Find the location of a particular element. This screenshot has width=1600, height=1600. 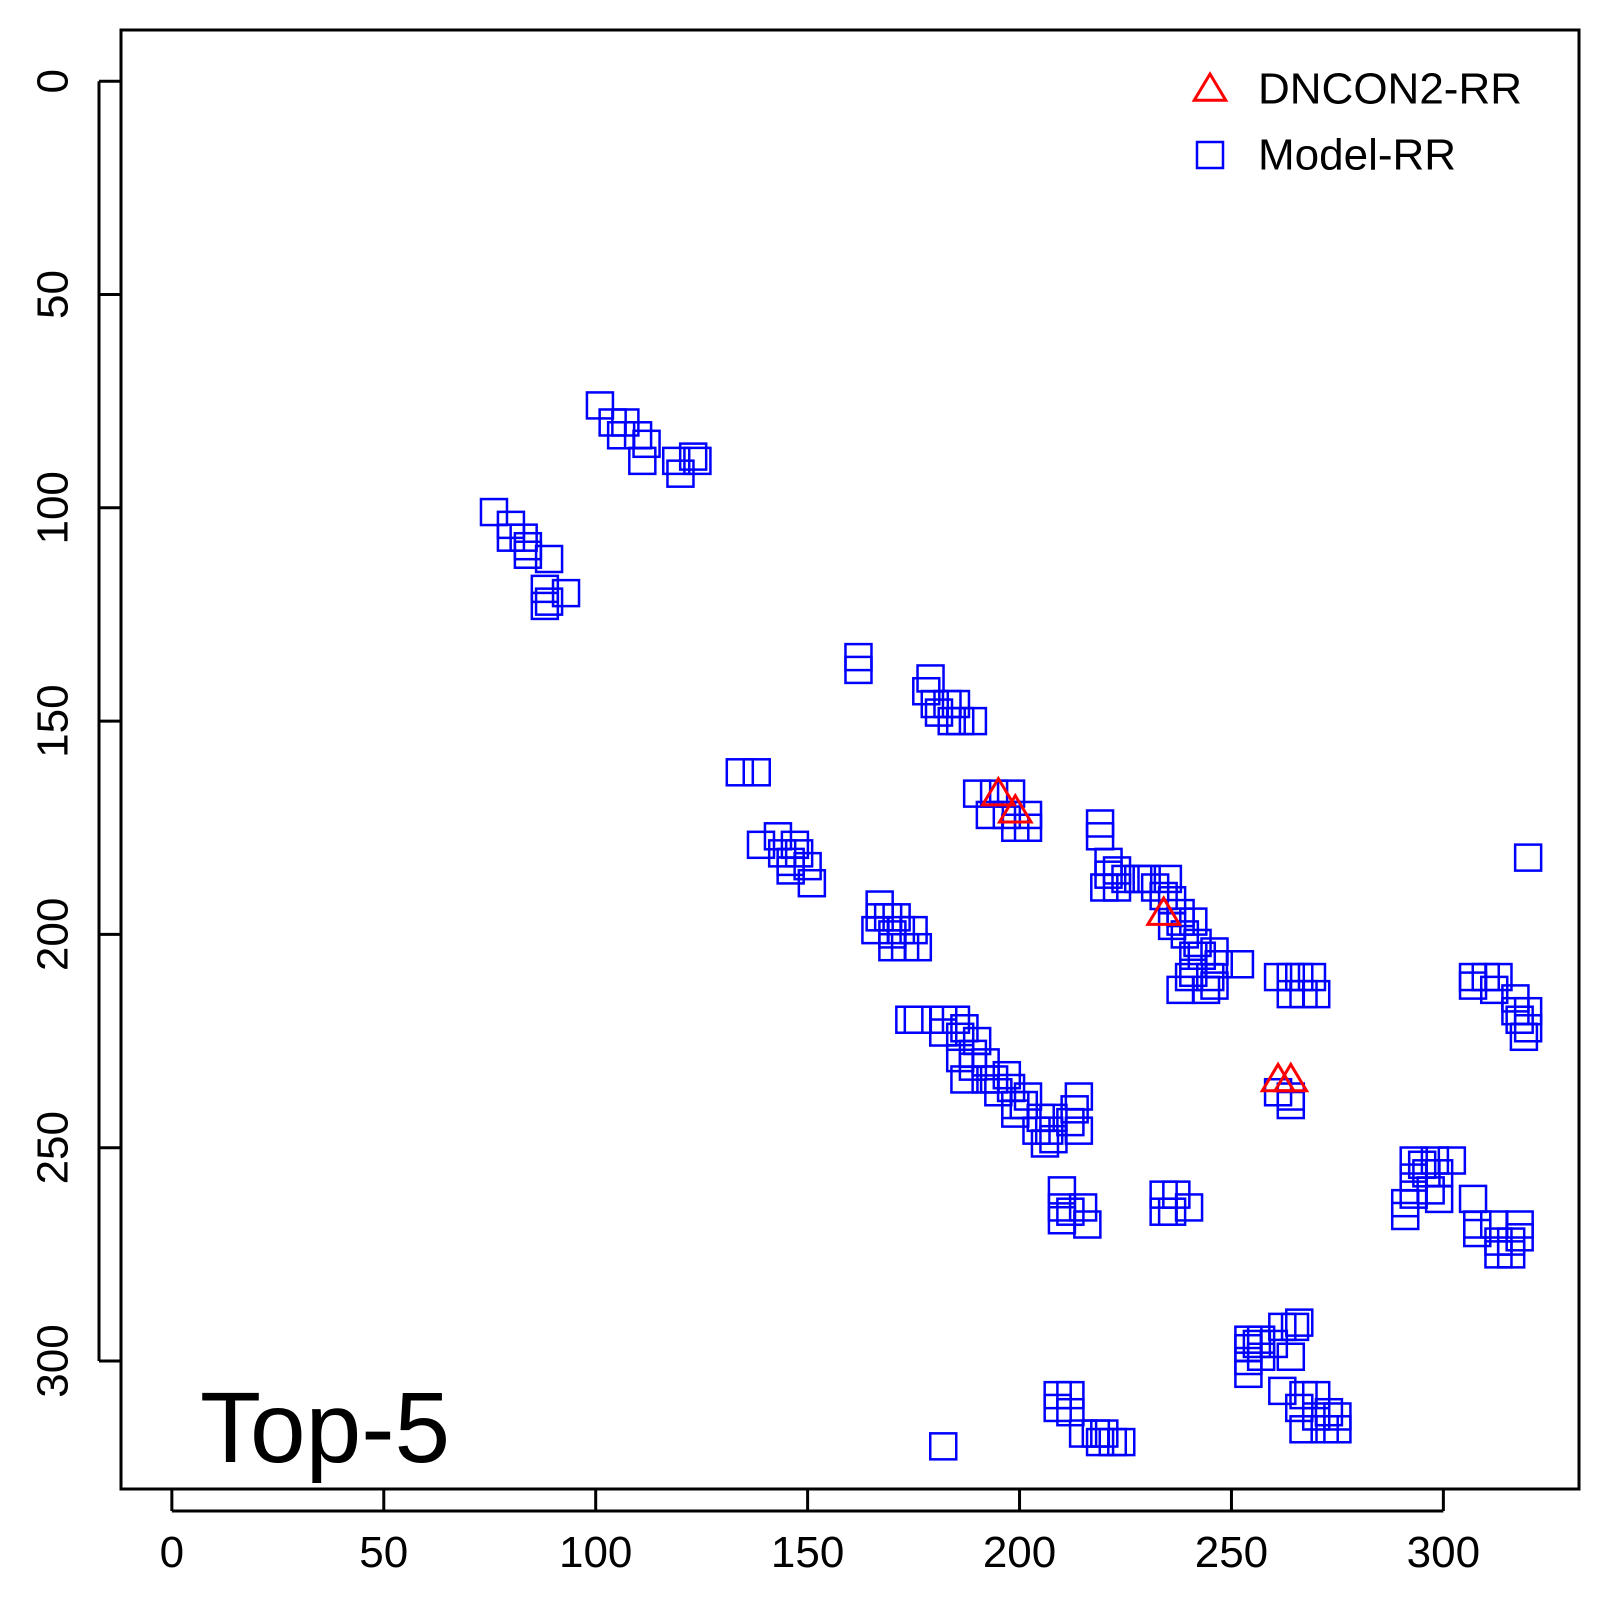

y-tick-label: 100 is located at coordinates (53, 507).